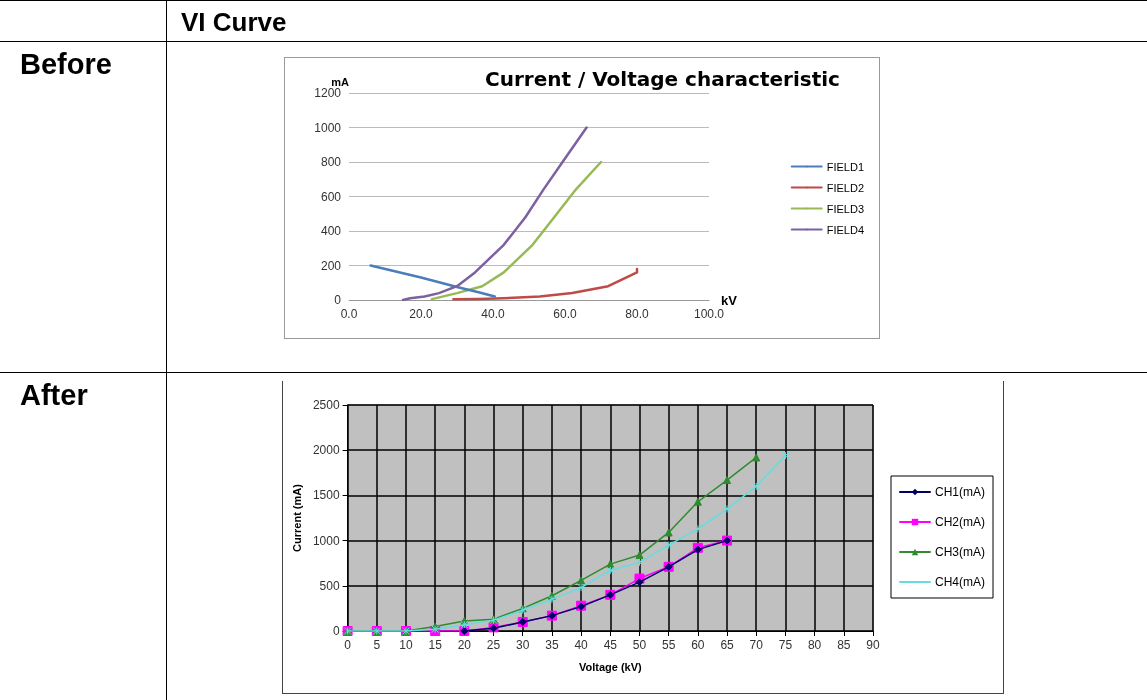 This screenshot has height=700, width=1147. I want to click on x-tick-label: 80.0, so click(637, 314).